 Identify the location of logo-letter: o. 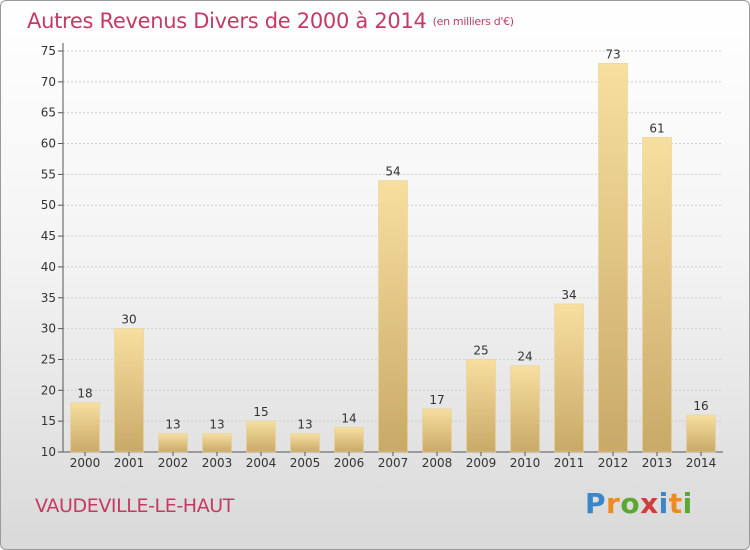
(630, 503).